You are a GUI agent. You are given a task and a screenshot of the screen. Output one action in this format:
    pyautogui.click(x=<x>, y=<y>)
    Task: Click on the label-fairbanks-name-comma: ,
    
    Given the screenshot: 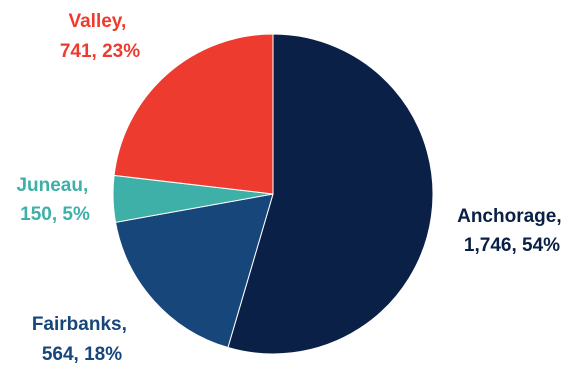 What is the action you would take?
    pyautogui.click(x=124, y=324)
    